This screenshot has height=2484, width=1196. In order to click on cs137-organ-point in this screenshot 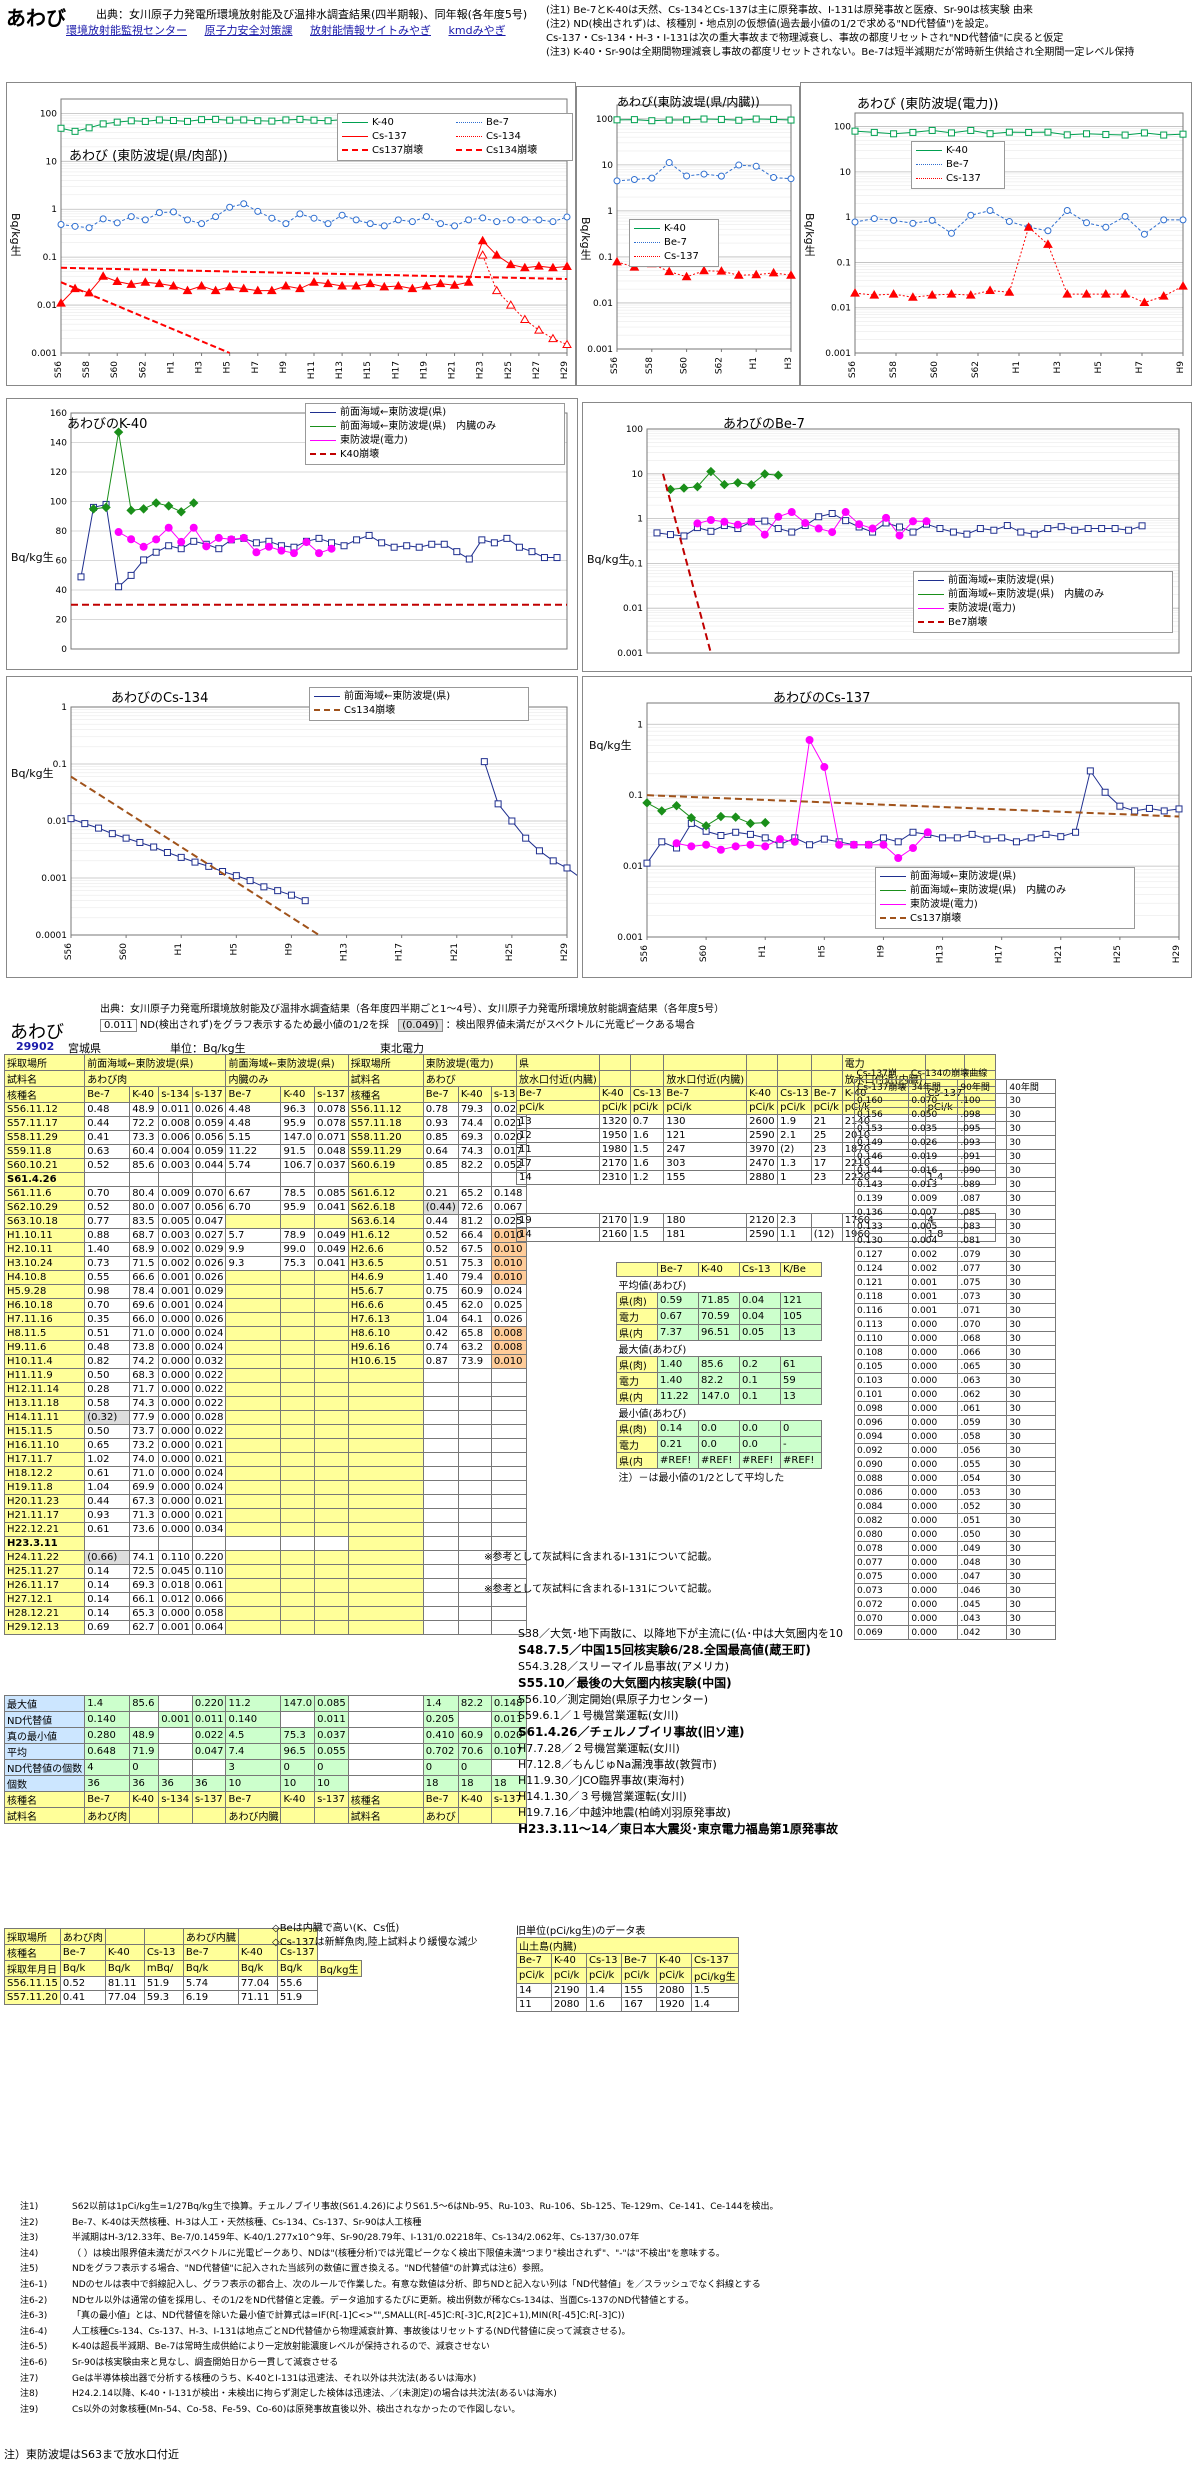, I will do `click(750, 823)`.